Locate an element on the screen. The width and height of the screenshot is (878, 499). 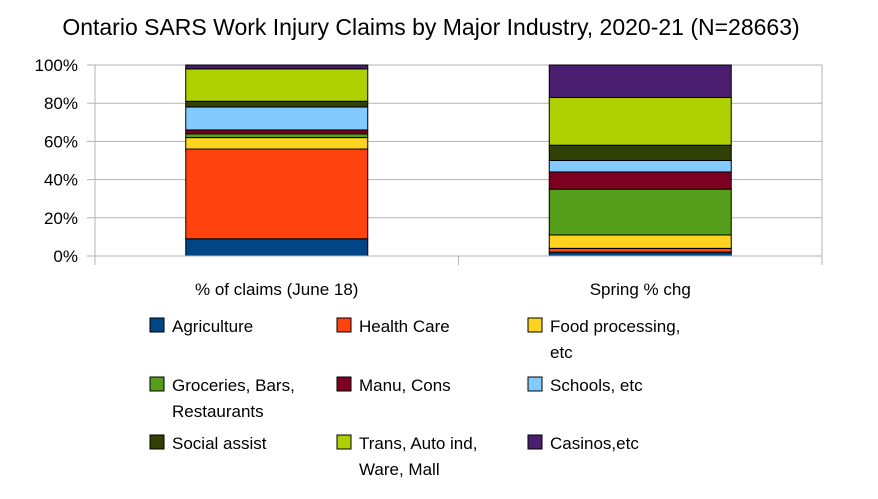
y-tick-label: 60% is located at coordinates (61, 141).